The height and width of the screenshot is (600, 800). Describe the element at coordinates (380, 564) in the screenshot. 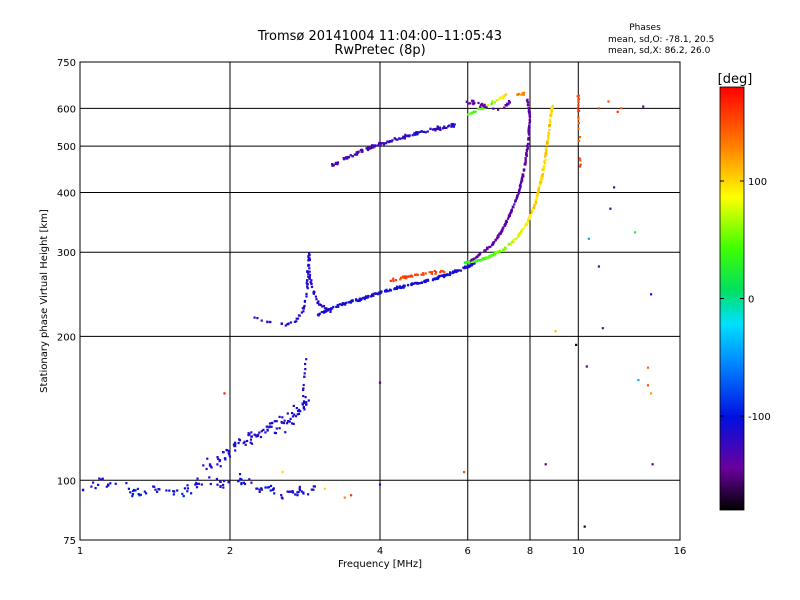

I see `x-axis-label: Frequency [MHz]` at that location.